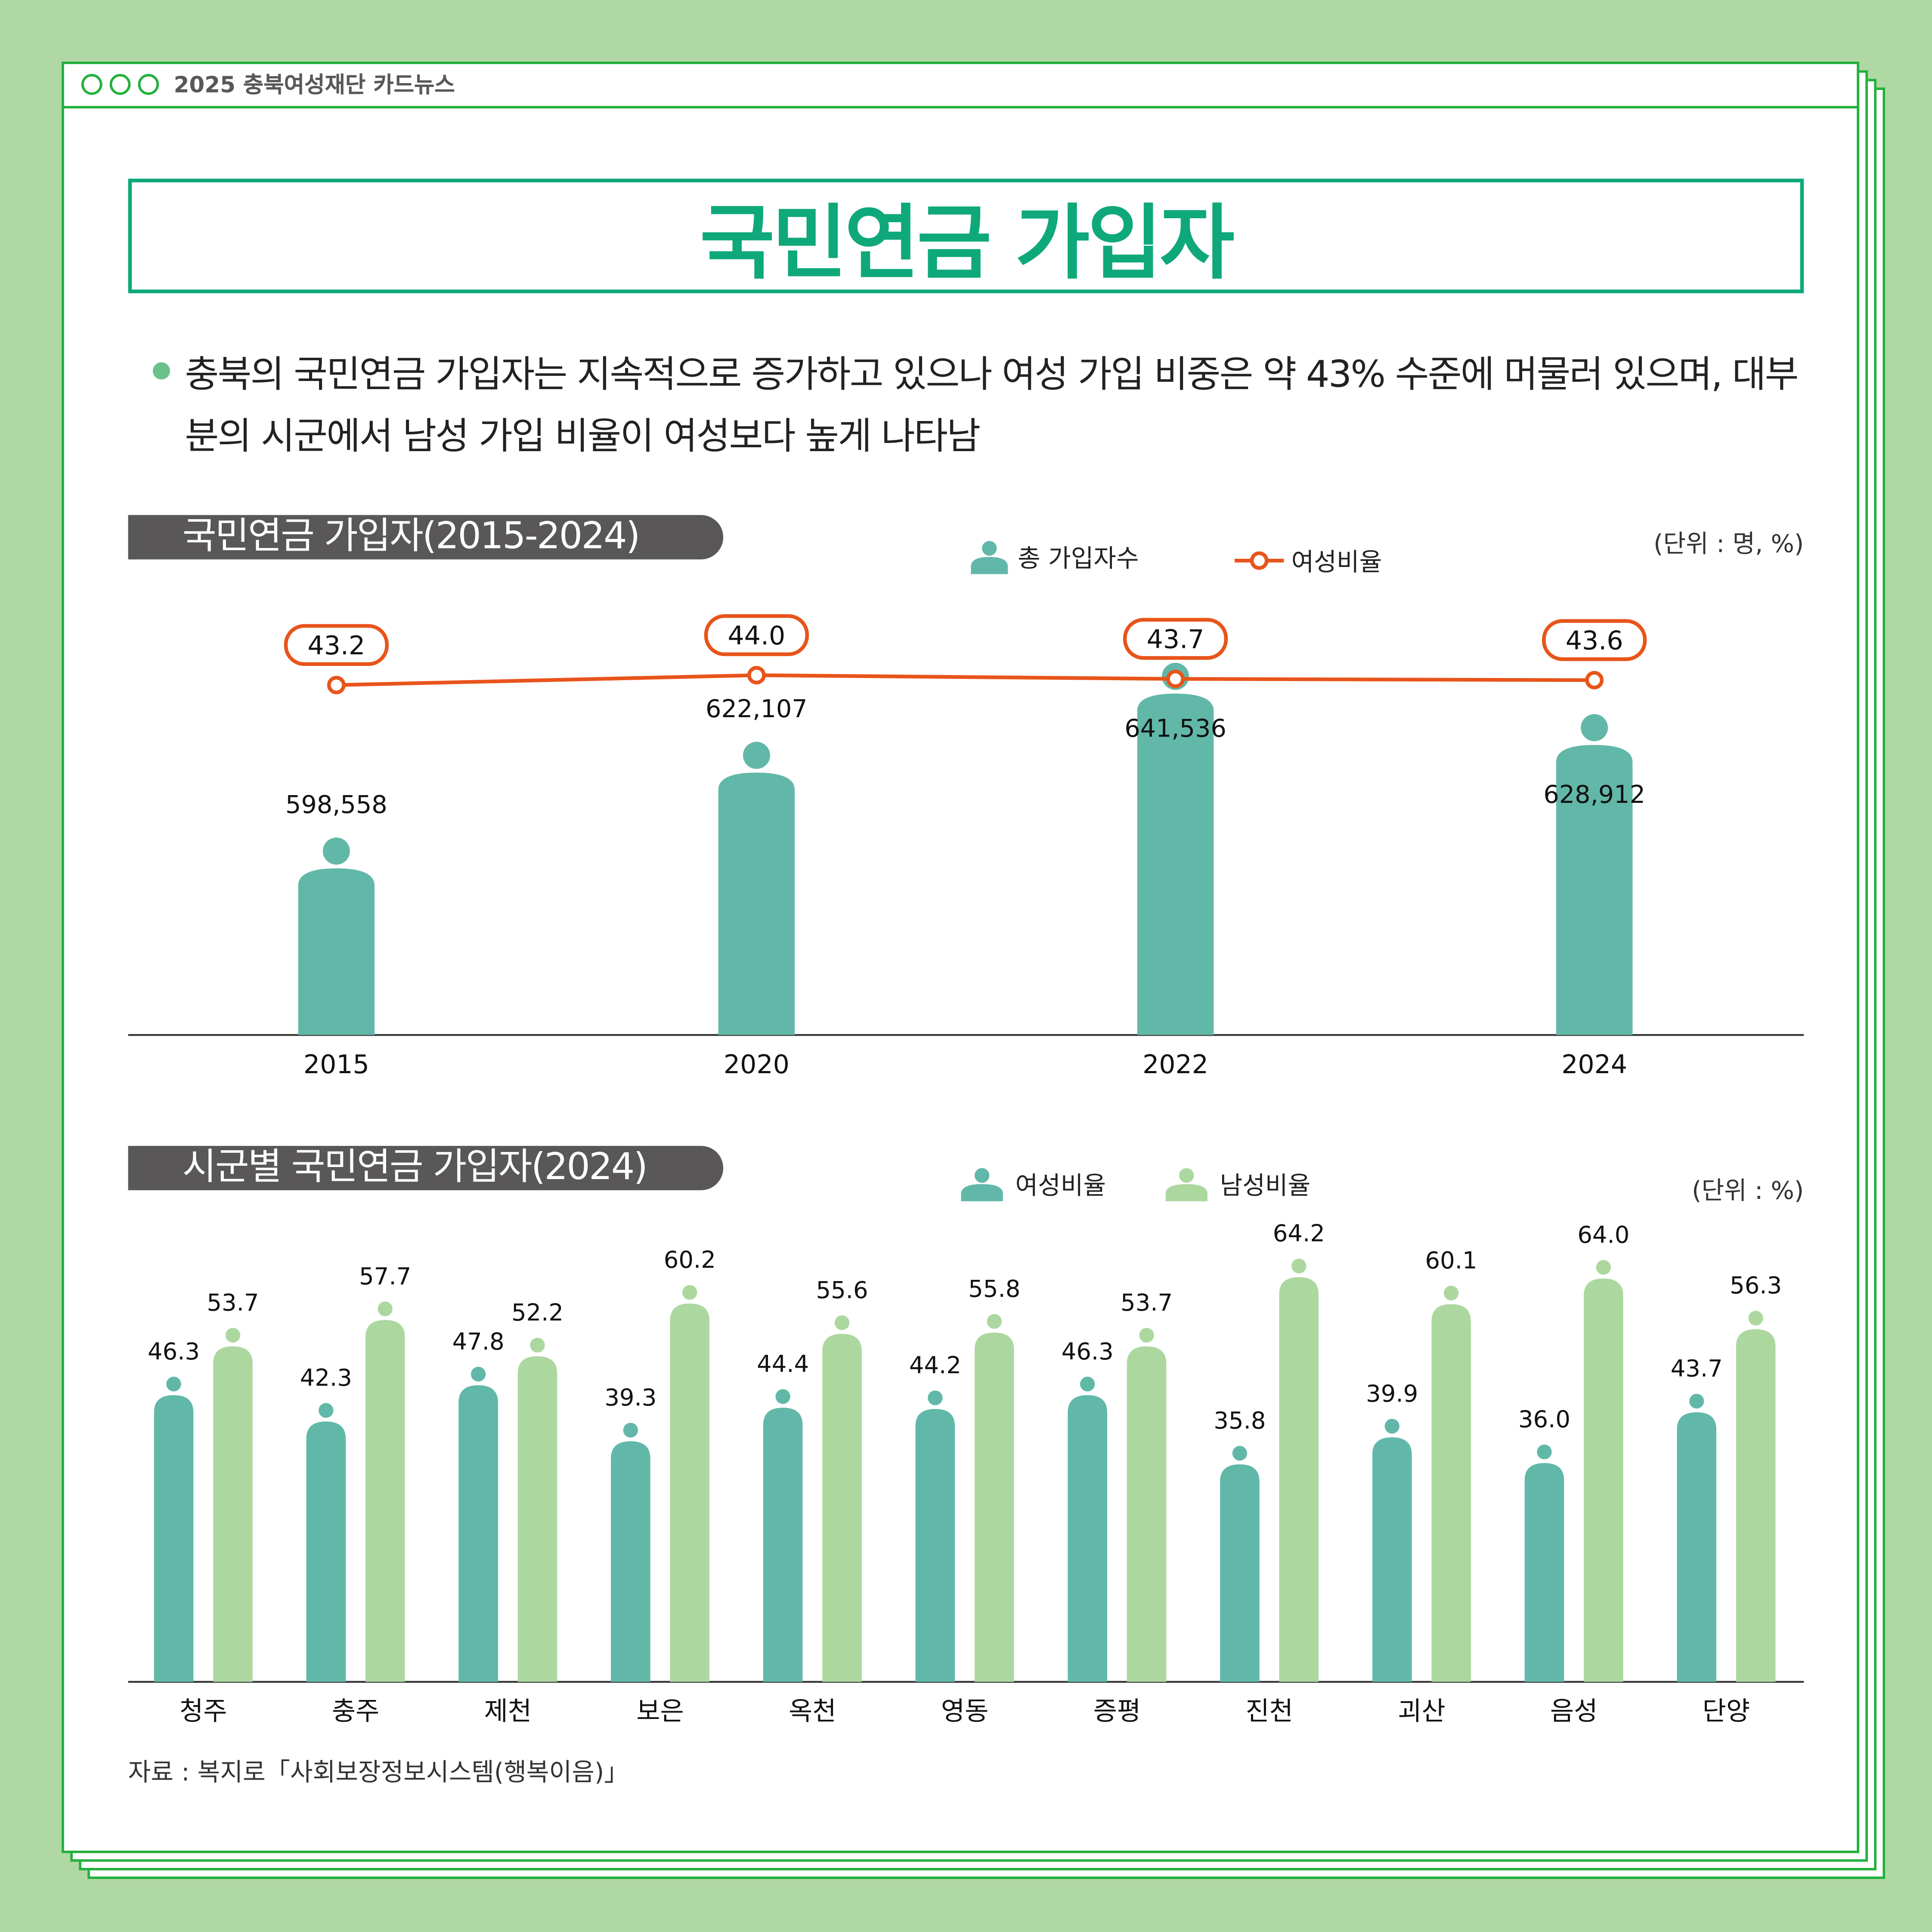  Describe the element at coordinates (336, 805) in the screenshot. I see `bar-value-label: 598,558` at that location.